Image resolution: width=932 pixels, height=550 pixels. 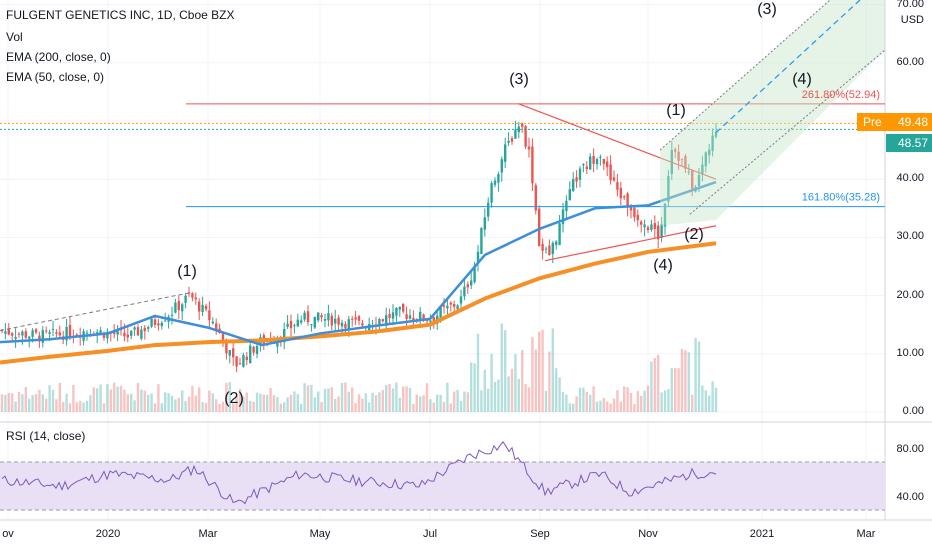 What do you see at coordinates (630, 243) in the screenshot?
I see `triangle-lower-line` at bounding box center [630, 243].